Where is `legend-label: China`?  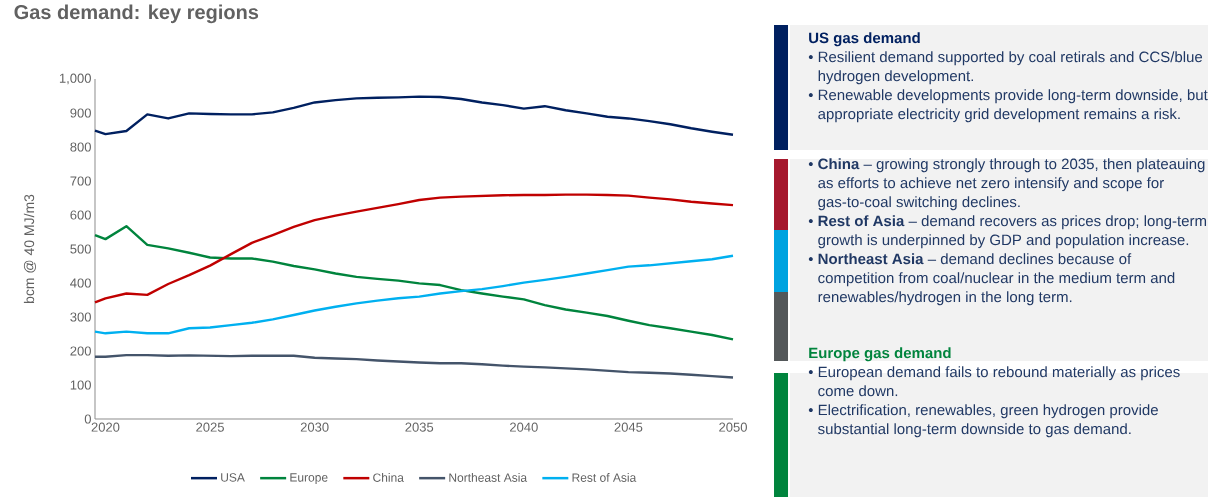
legend-label: China is located at coordinates (388, 477).